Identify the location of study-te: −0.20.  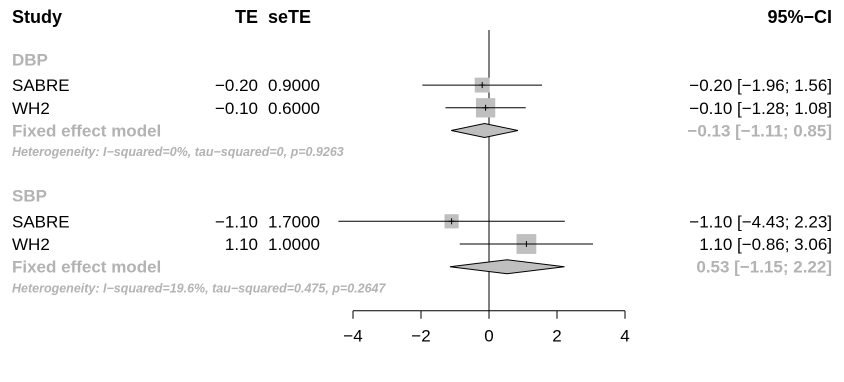
(236, 85).